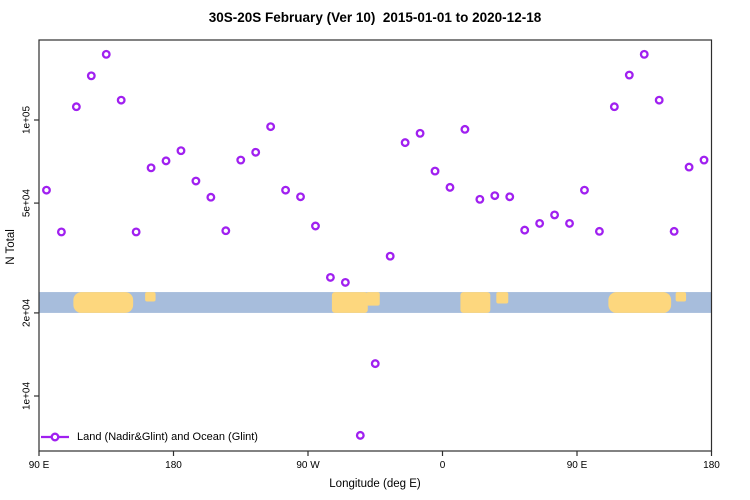  Describe the element at coordinates (450, 187) in the screenshot. I see `data-point-5E` at that location.